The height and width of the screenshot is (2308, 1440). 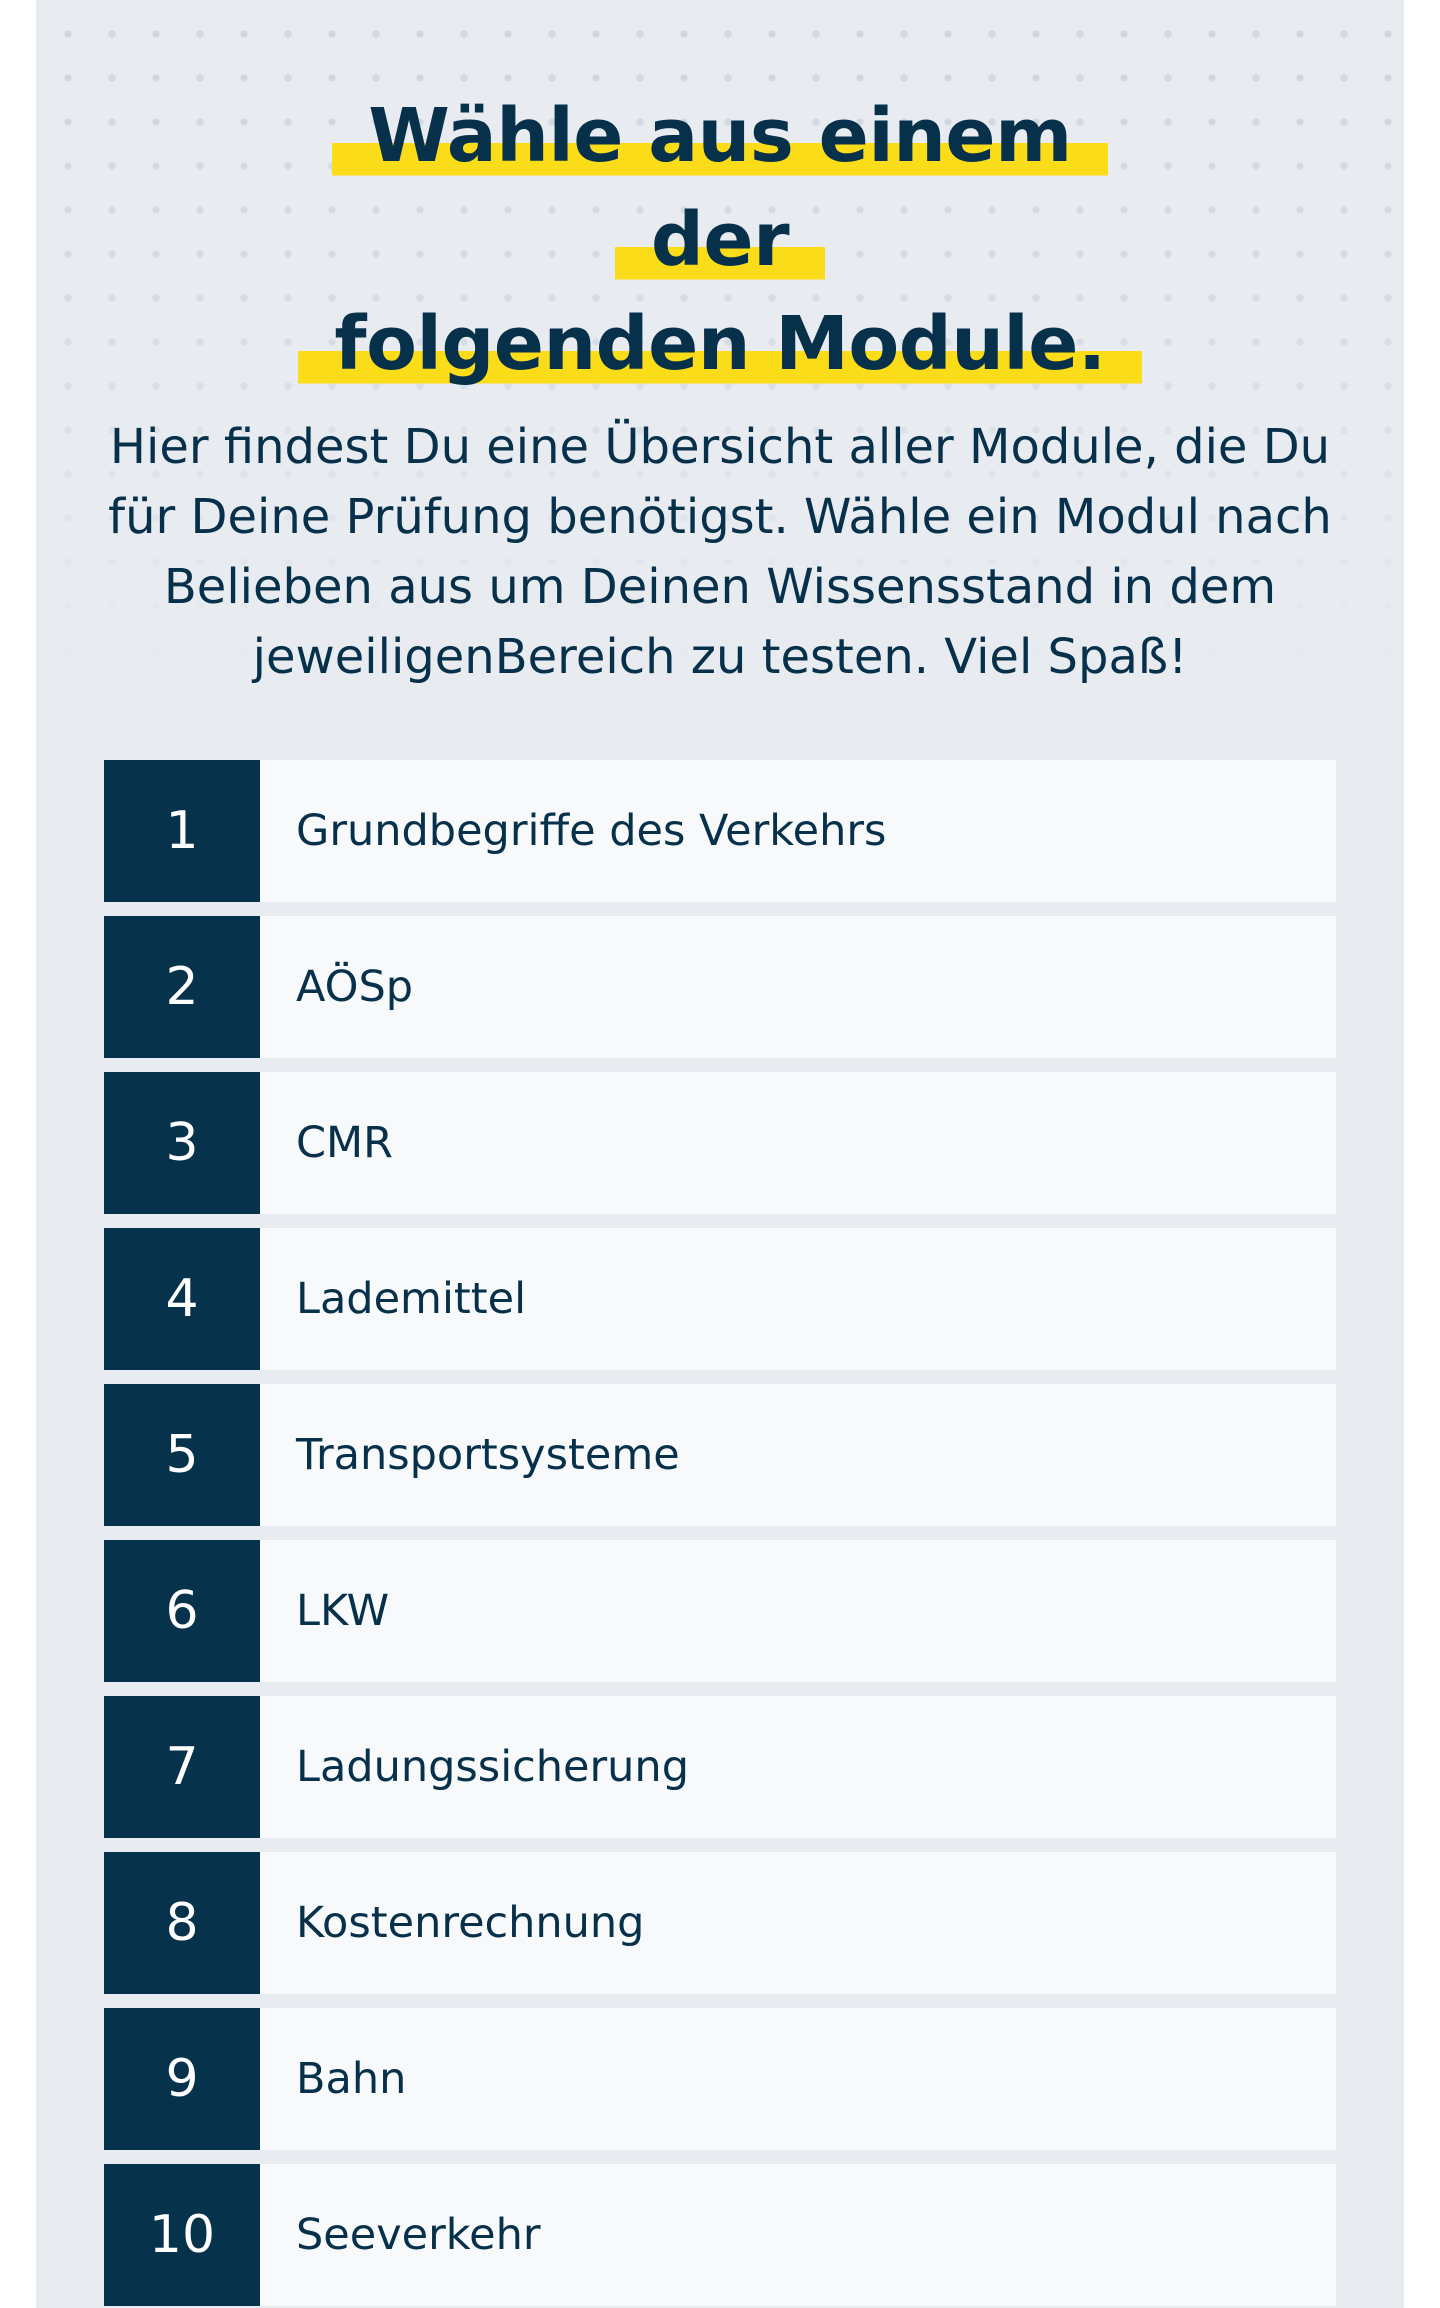 I want to click on module-item-4: 4 Lademittel, so click(x=720, y=1299).